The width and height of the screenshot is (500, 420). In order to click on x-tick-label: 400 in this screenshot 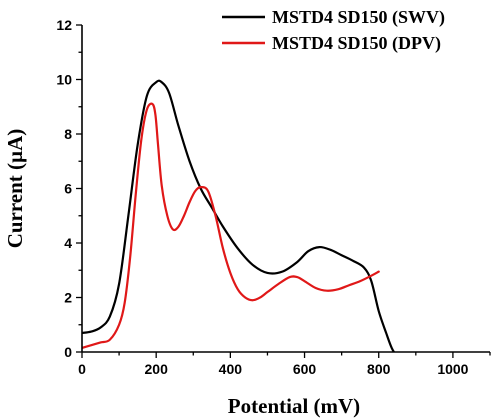, I will do `click(231, 369)`.